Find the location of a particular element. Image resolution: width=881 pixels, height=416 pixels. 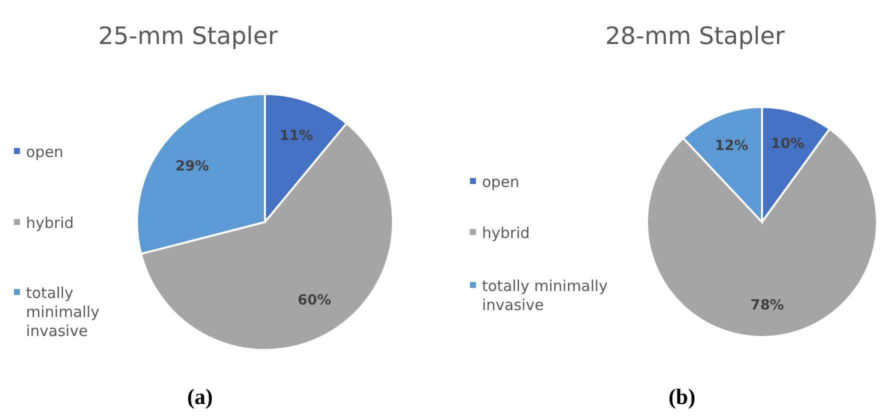

chart-title: 28-mm Stapler is located at coordinates (695, 36).